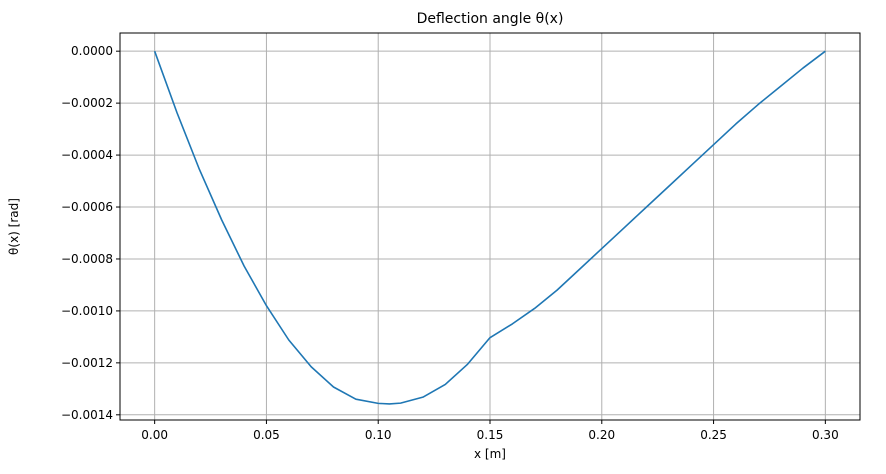 The width and height of the screenshot is (886, 474). I want to click on y-tick-label: −0.0002, so click(87, 103).